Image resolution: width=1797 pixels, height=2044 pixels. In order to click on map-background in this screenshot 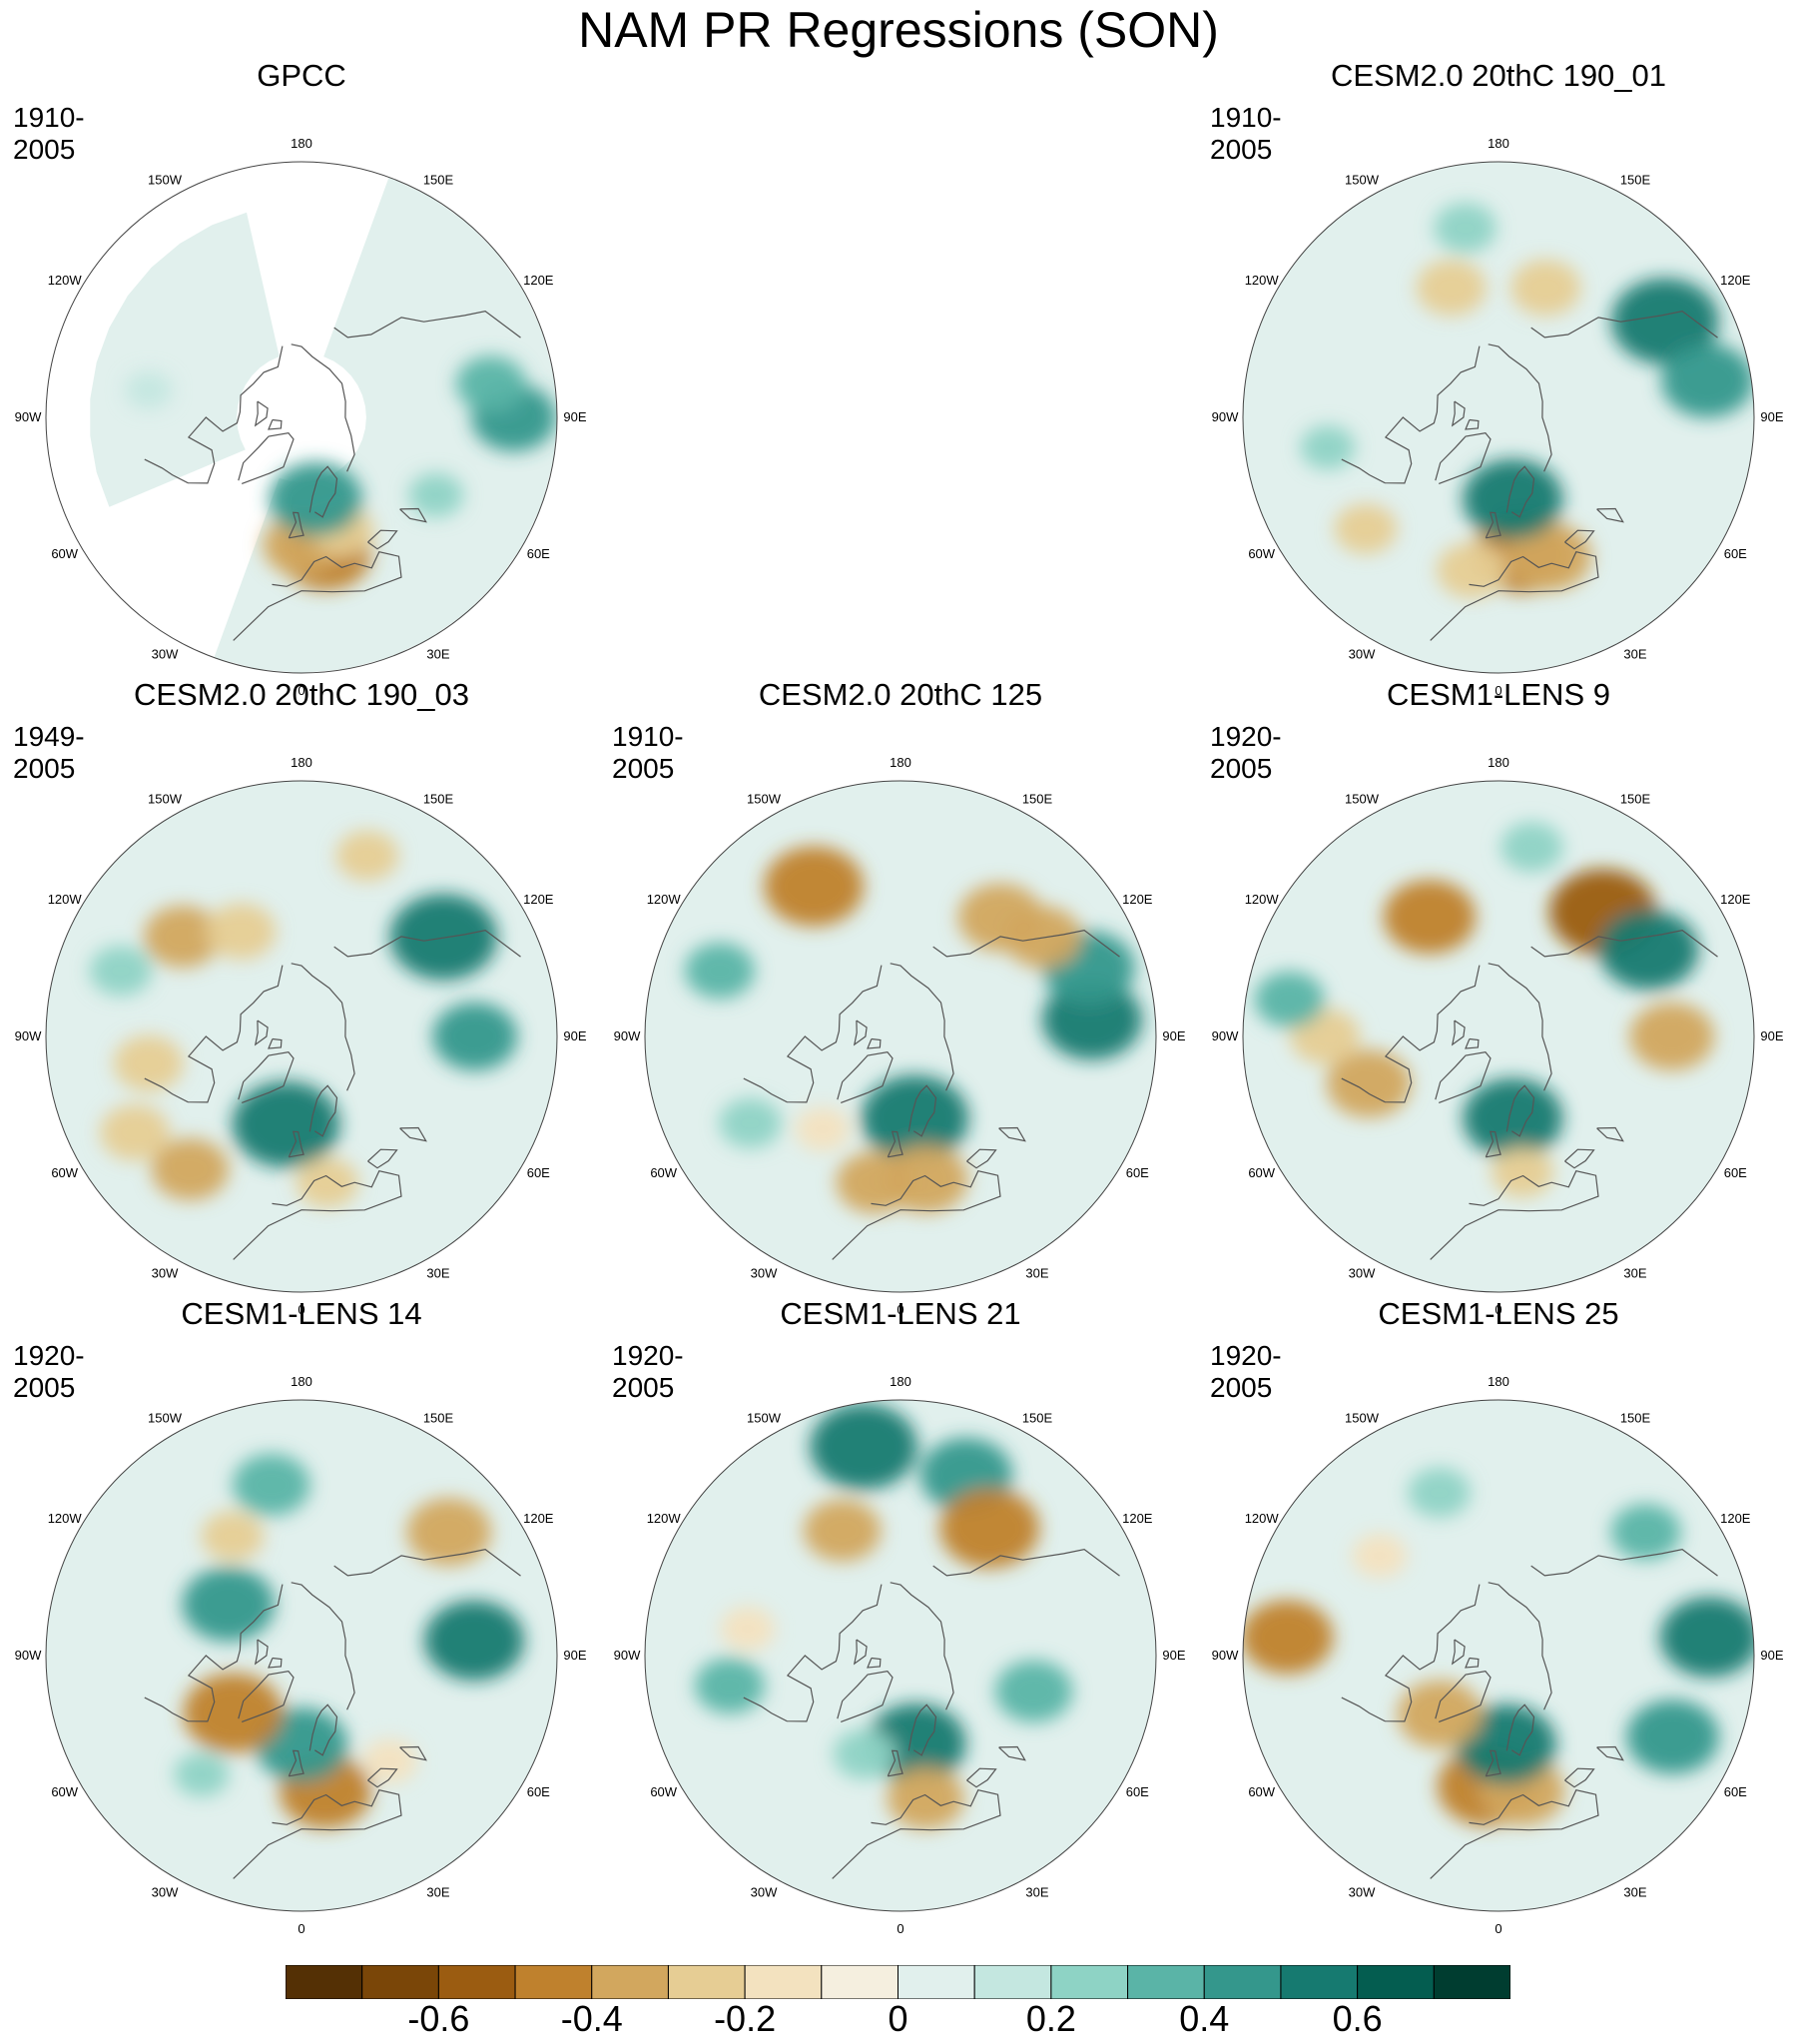, I will do `click(900, 1655)`.